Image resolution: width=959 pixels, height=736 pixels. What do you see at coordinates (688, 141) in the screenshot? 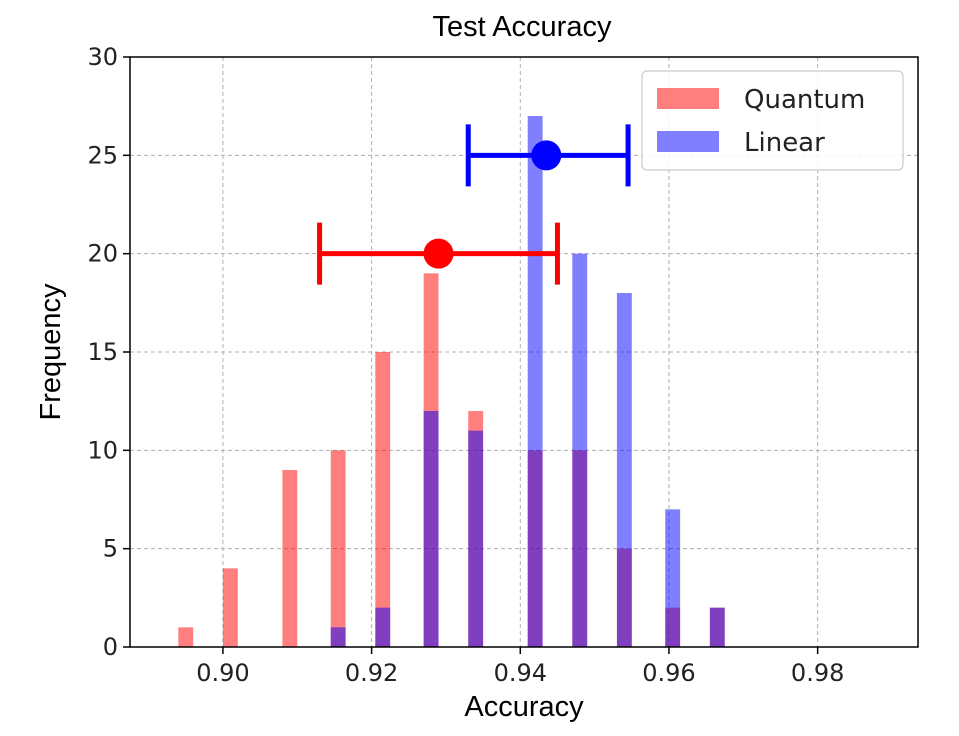
I see `legend-swatch-linear` at bounding box center [688, 141].